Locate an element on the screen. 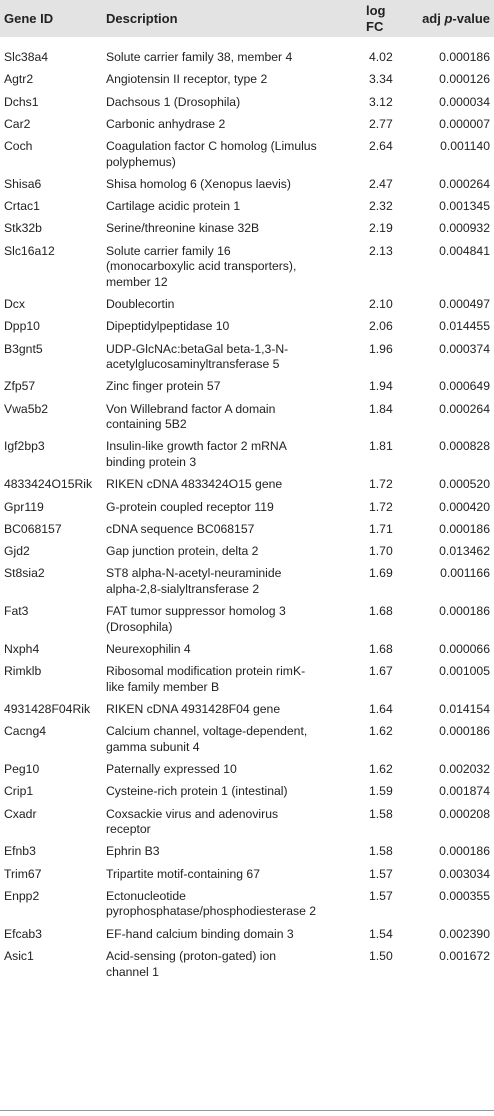 This screenshot has width=494, height=1116. cell-gene-id: Rimklb is located at coordinates (23, 671).